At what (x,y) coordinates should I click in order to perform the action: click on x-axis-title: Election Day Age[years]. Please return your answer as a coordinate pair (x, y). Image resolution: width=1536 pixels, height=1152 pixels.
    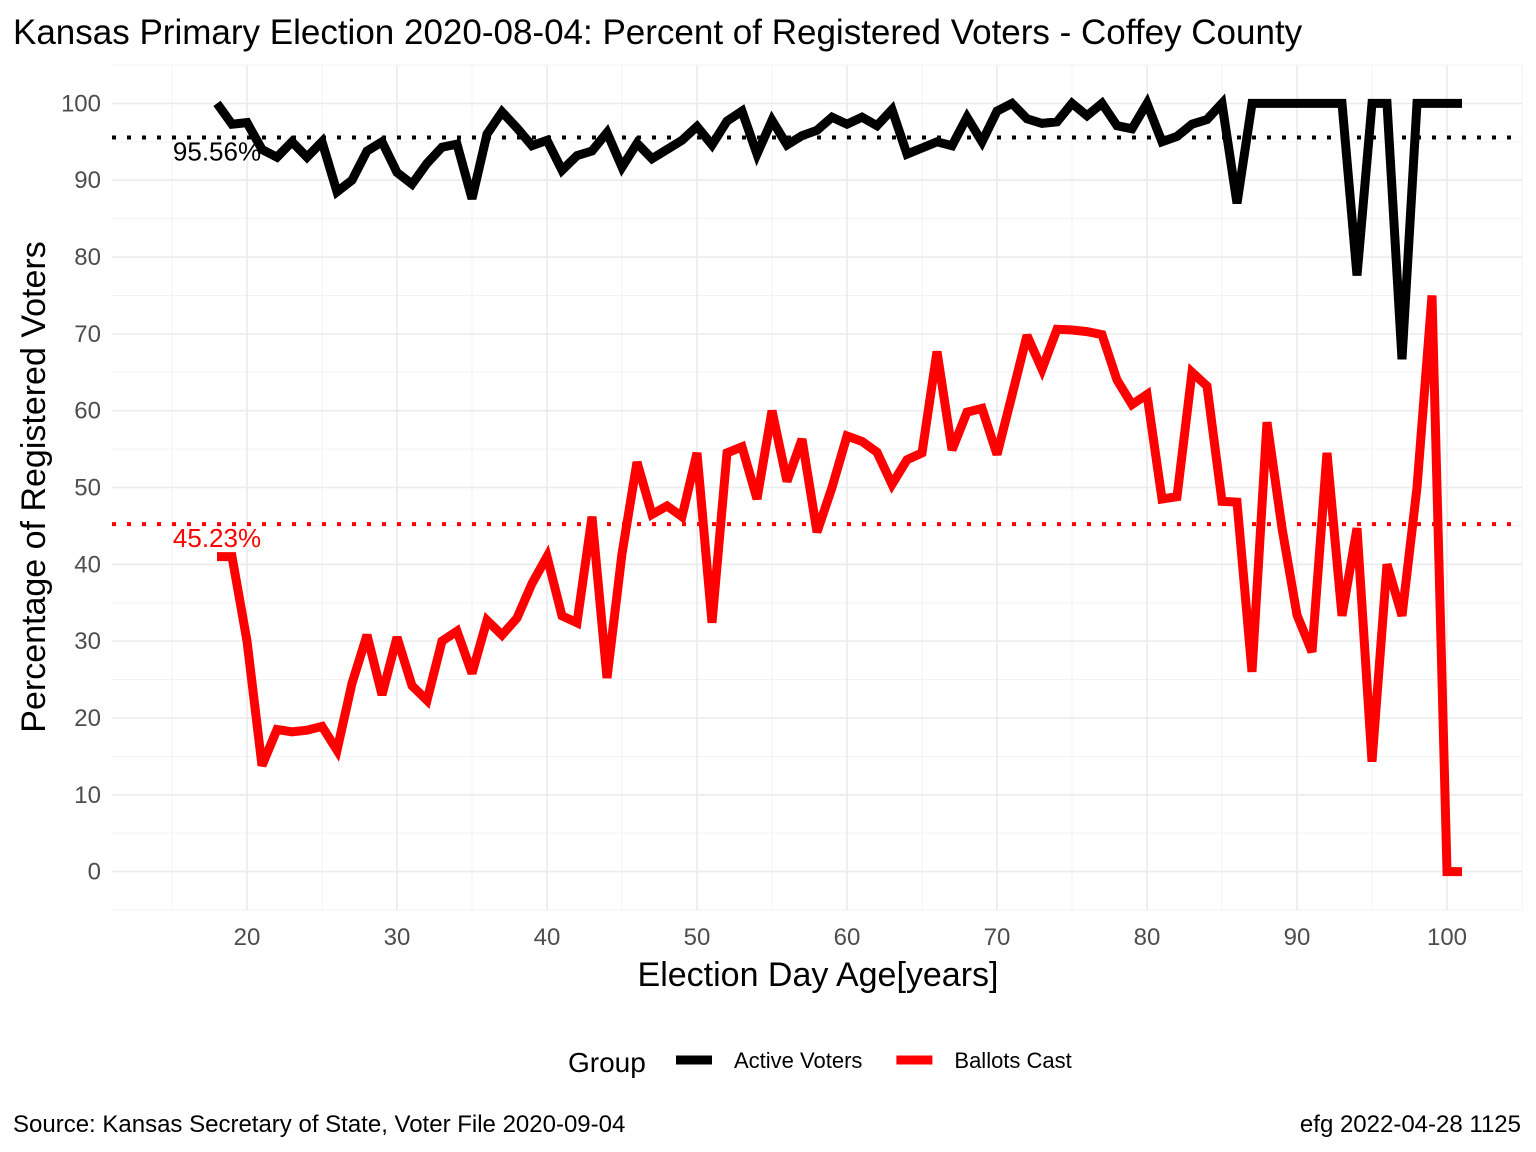
    Looking at the image, I should click on (818, 975).